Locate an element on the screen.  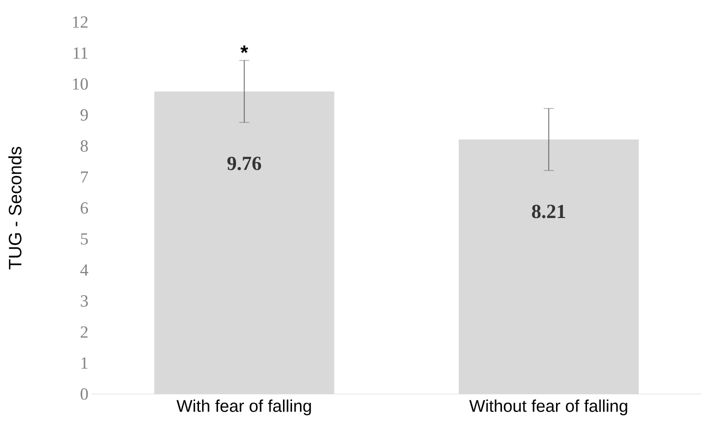
y-tick-label: 10 is located at coordinates (80, 84).